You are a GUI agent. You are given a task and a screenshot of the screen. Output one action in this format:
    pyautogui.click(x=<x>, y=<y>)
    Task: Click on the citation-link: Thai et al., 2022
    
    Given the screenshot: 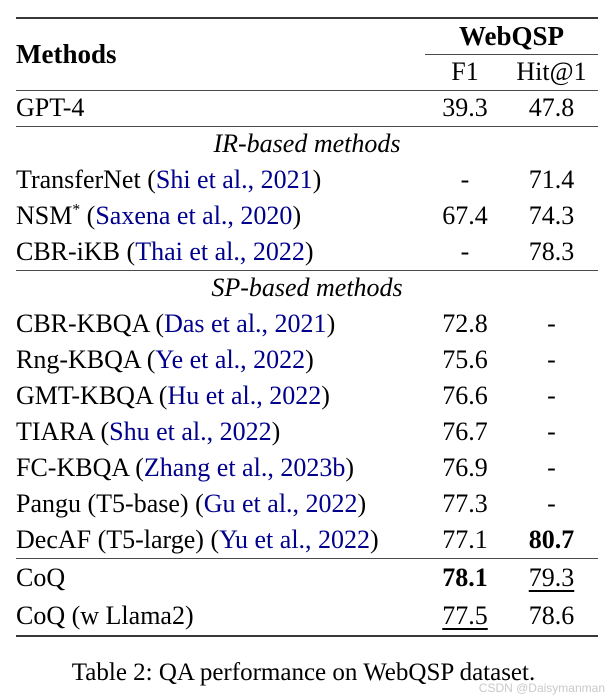 What is the action you would take?
    pyautogui.click(x=220, y=251)
    